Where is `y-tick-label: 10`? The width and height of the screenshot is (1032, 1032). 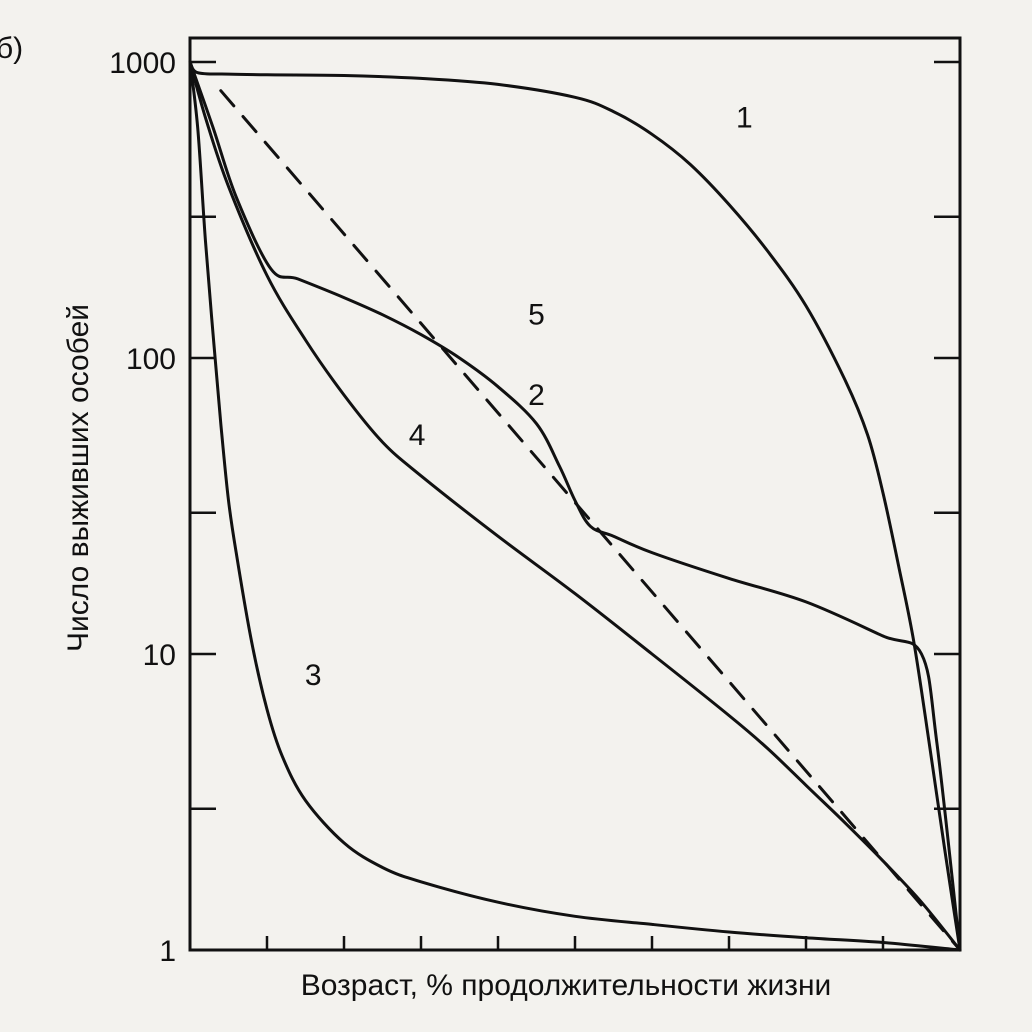 y-tick-label: 10 is located at coordinates (159, 655).